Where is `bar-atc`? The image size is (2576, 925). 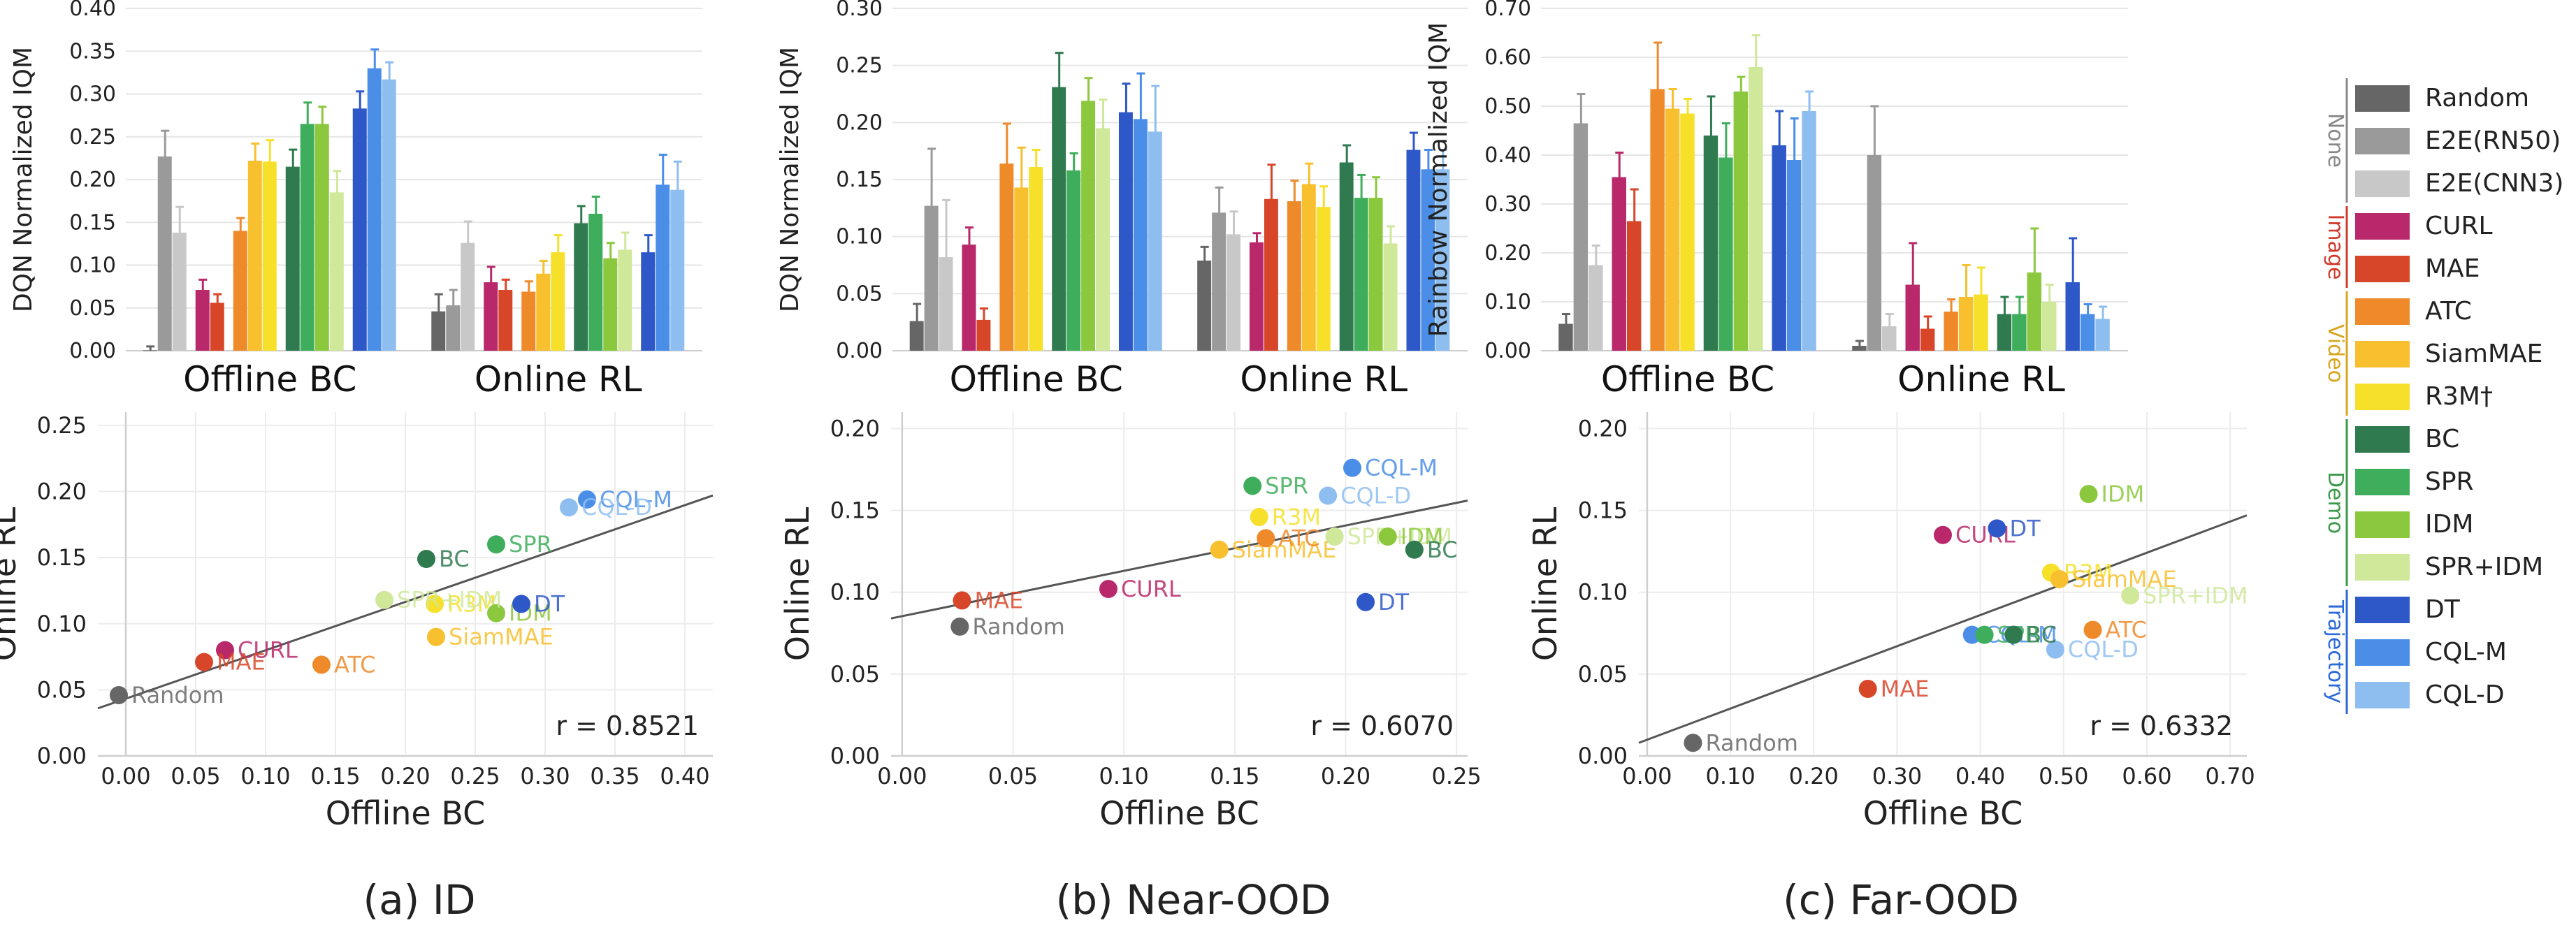
bar-atc is located at coordinates (1006, 257).